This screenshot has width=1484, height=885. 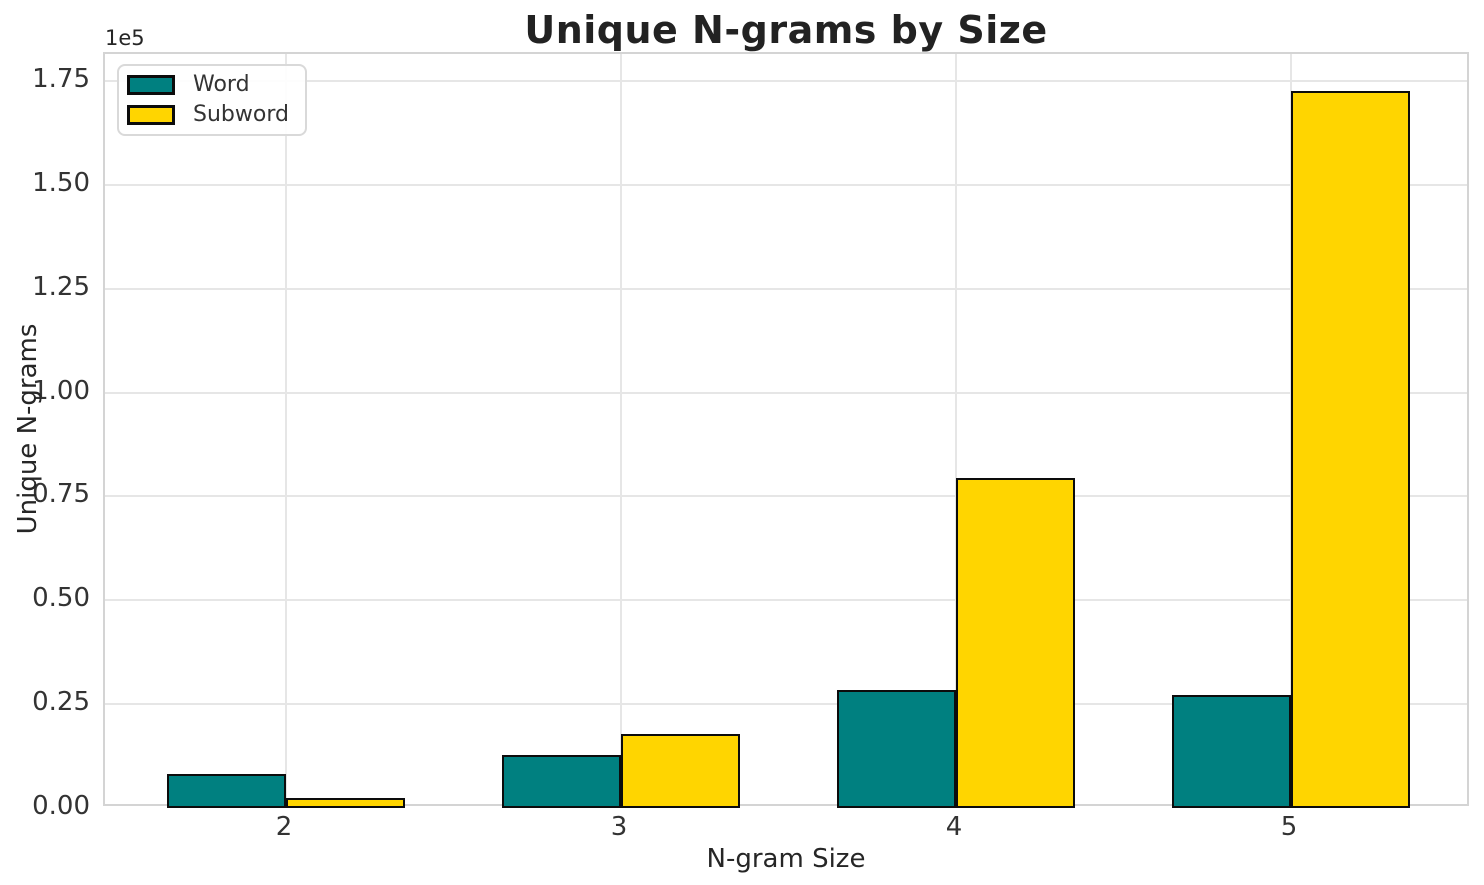 What do you see at coordinates (221, 84) in the screenshot?
I see `legend-label-word: Word` at bounding box center [221, 84].